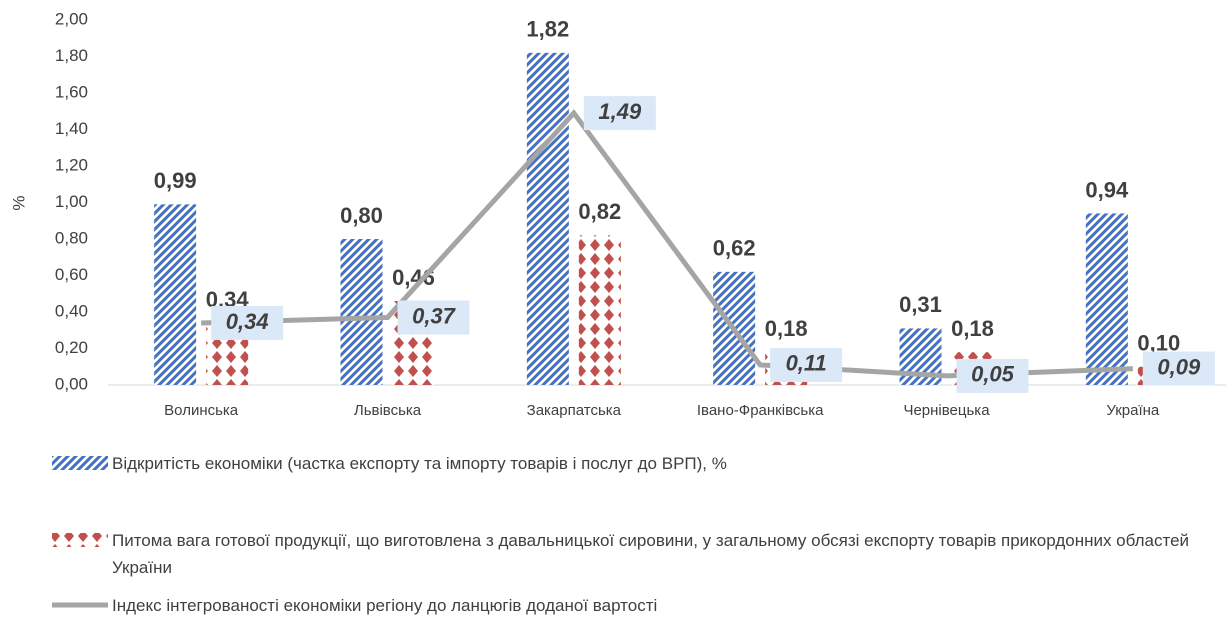  Describe the element at coordinates (71, 55) in the screenshot. I see `y-tick-label: 1,80` at that location.